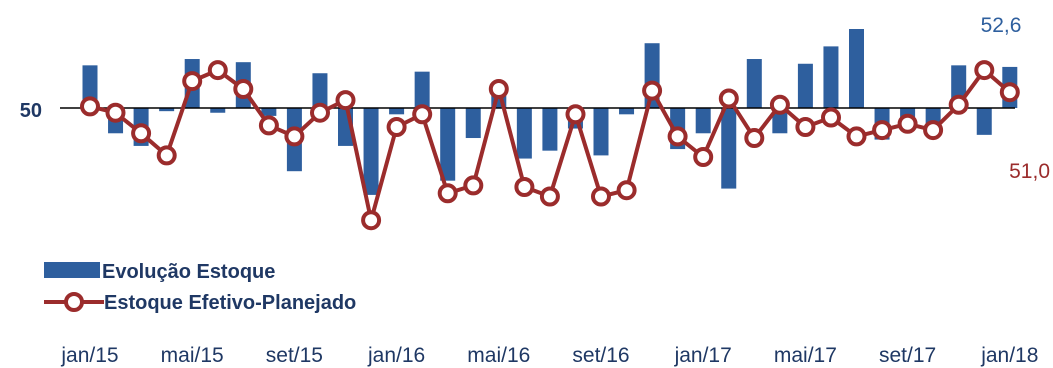 The height and width of the screenshot is (368, 1053). Describe the element at coordinates (396, 355) in the screenshot. I see `x-tick-label: jan/16` at that location.